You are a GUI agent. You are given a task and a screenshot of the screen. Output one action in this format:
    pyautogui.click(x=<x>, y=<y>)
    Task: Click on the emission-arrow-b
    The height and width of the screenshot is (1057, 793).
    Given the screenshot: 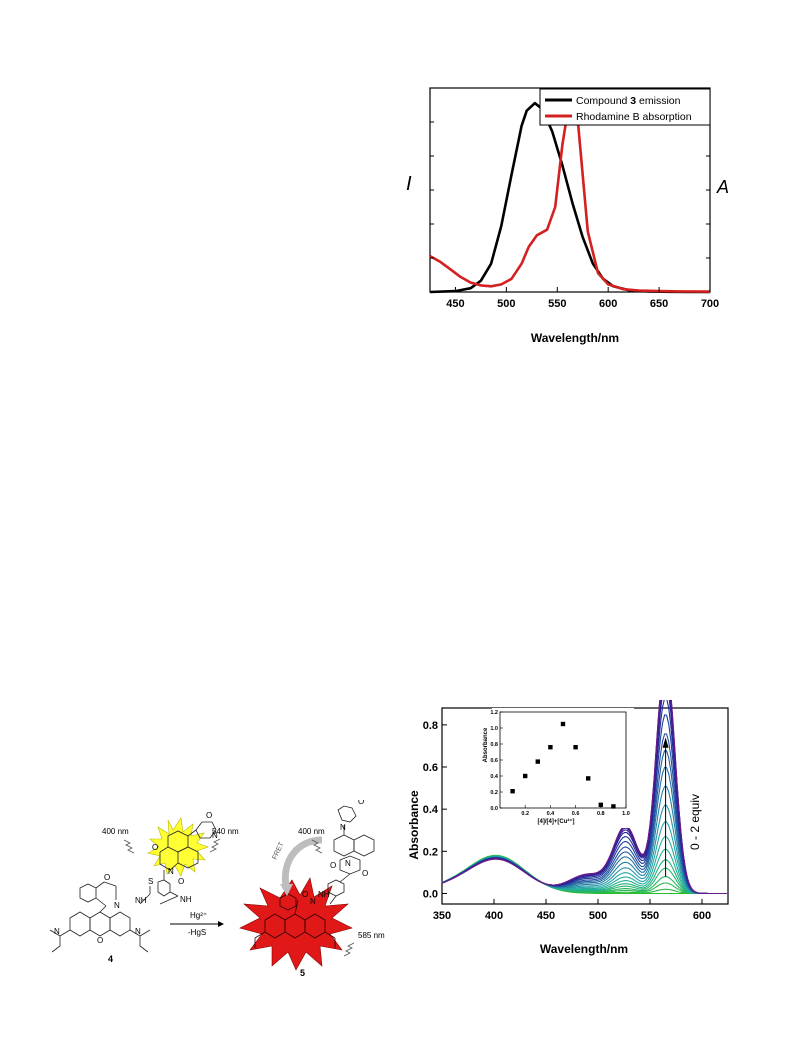 What is the action you would take?
    pyautogui.click(x=349, y=949)
    